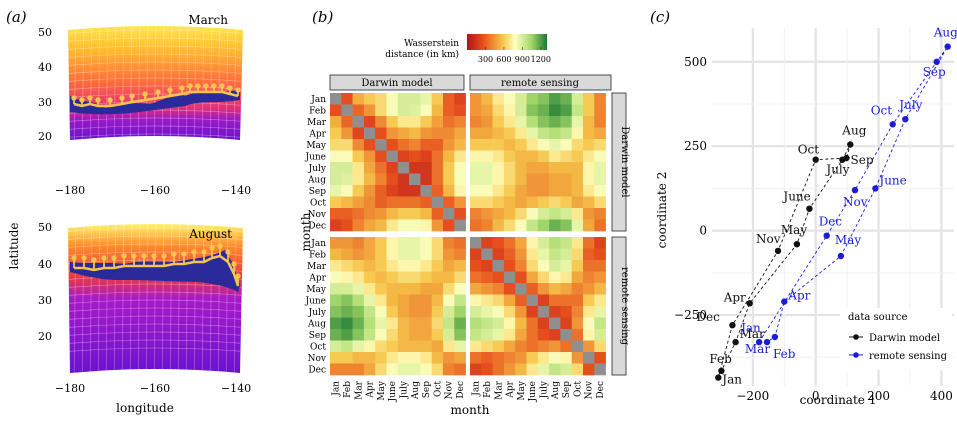  I want to click on scatter-y-tick: −250, so click(690, 315).